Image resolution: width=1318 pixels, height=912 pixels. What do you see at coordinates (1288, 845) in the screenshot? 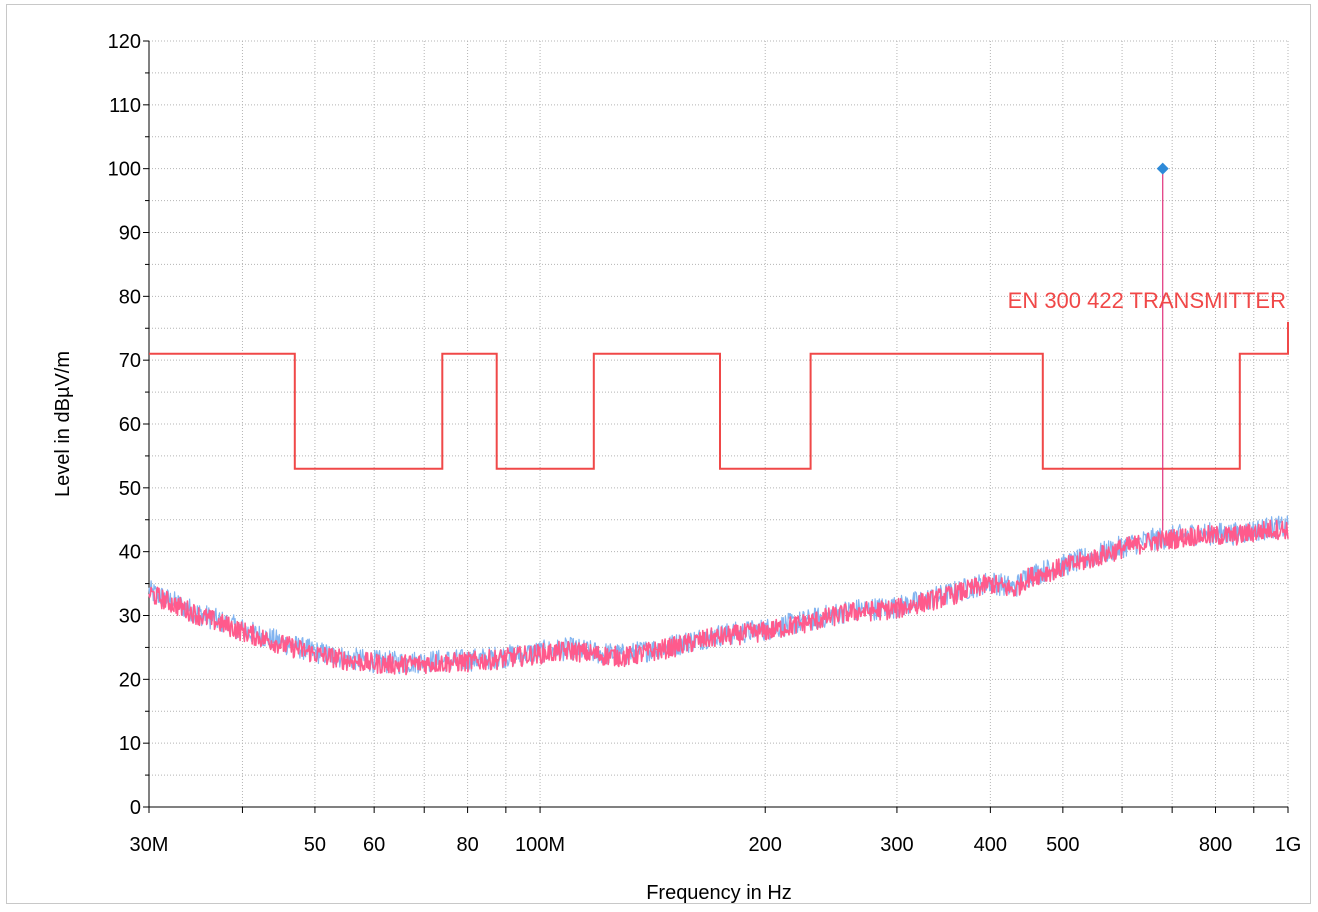
I see `x-tick-label: 1G` at bounding box center [1288, 845].